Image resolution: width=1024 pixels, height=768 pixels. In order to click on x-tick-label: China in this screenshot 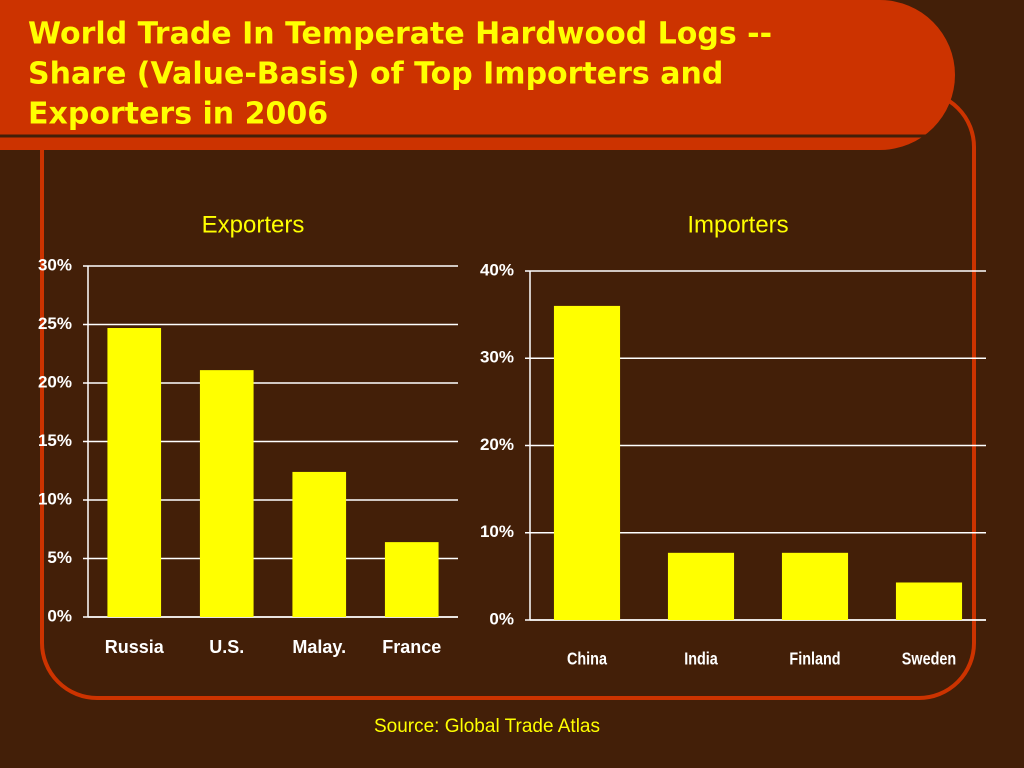, I will do `click(587, 659)`.